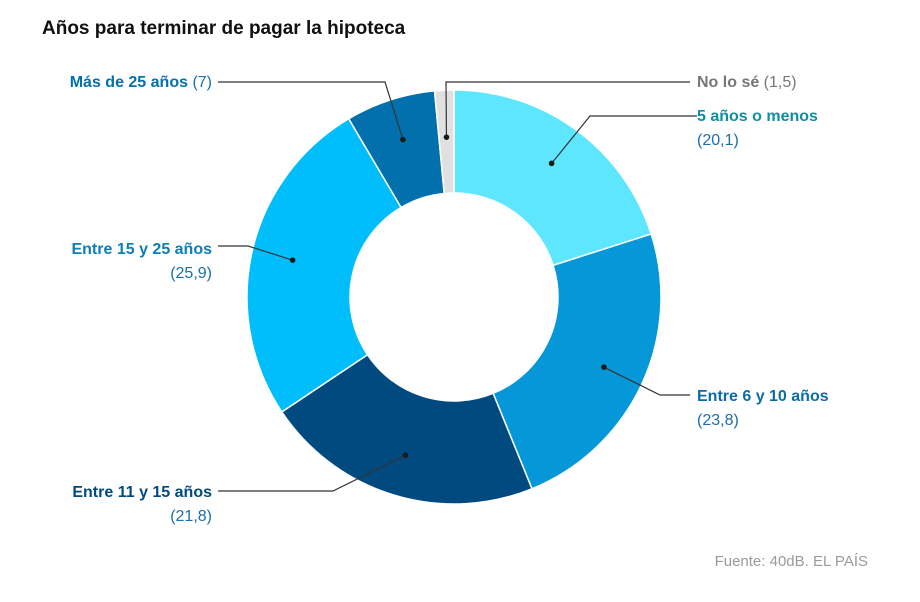 This screenshot has height=602, width=920. I want to click on slice-name-5-anos-o-menos: 5 años o menos, so click(757, 116).